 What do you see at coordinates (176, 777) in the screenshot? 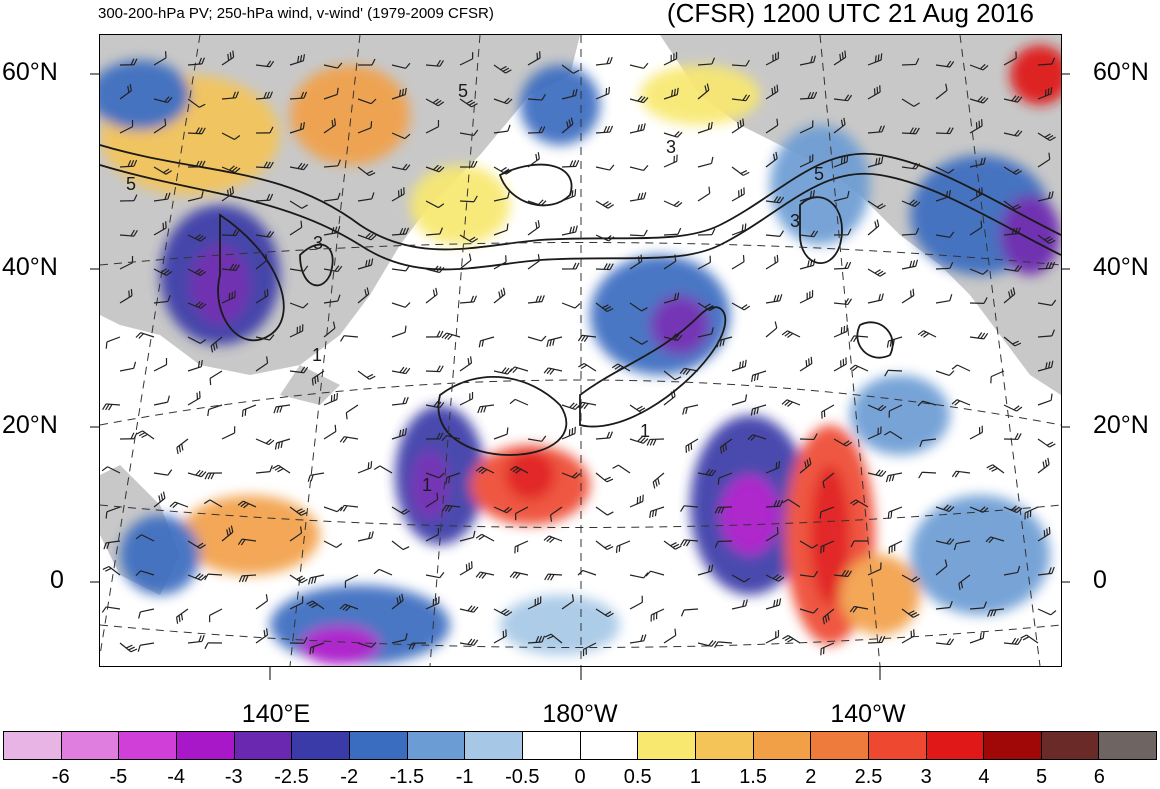
I see `colorbar-tick-label: -4` at bounding box center [176, 777].